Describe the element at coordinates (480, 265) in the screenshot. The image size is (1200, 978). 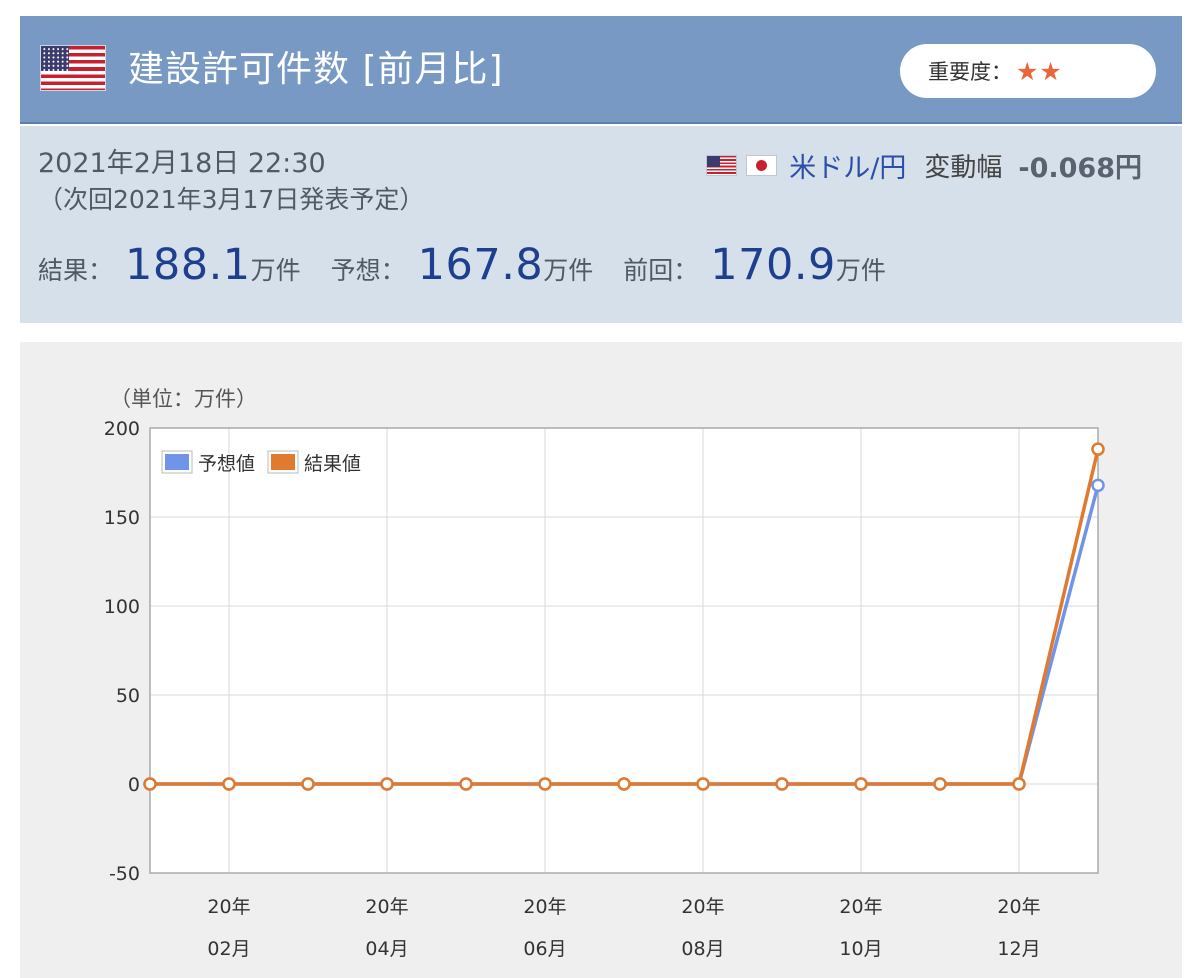
I see `forecast-value: 167.8` at that location.